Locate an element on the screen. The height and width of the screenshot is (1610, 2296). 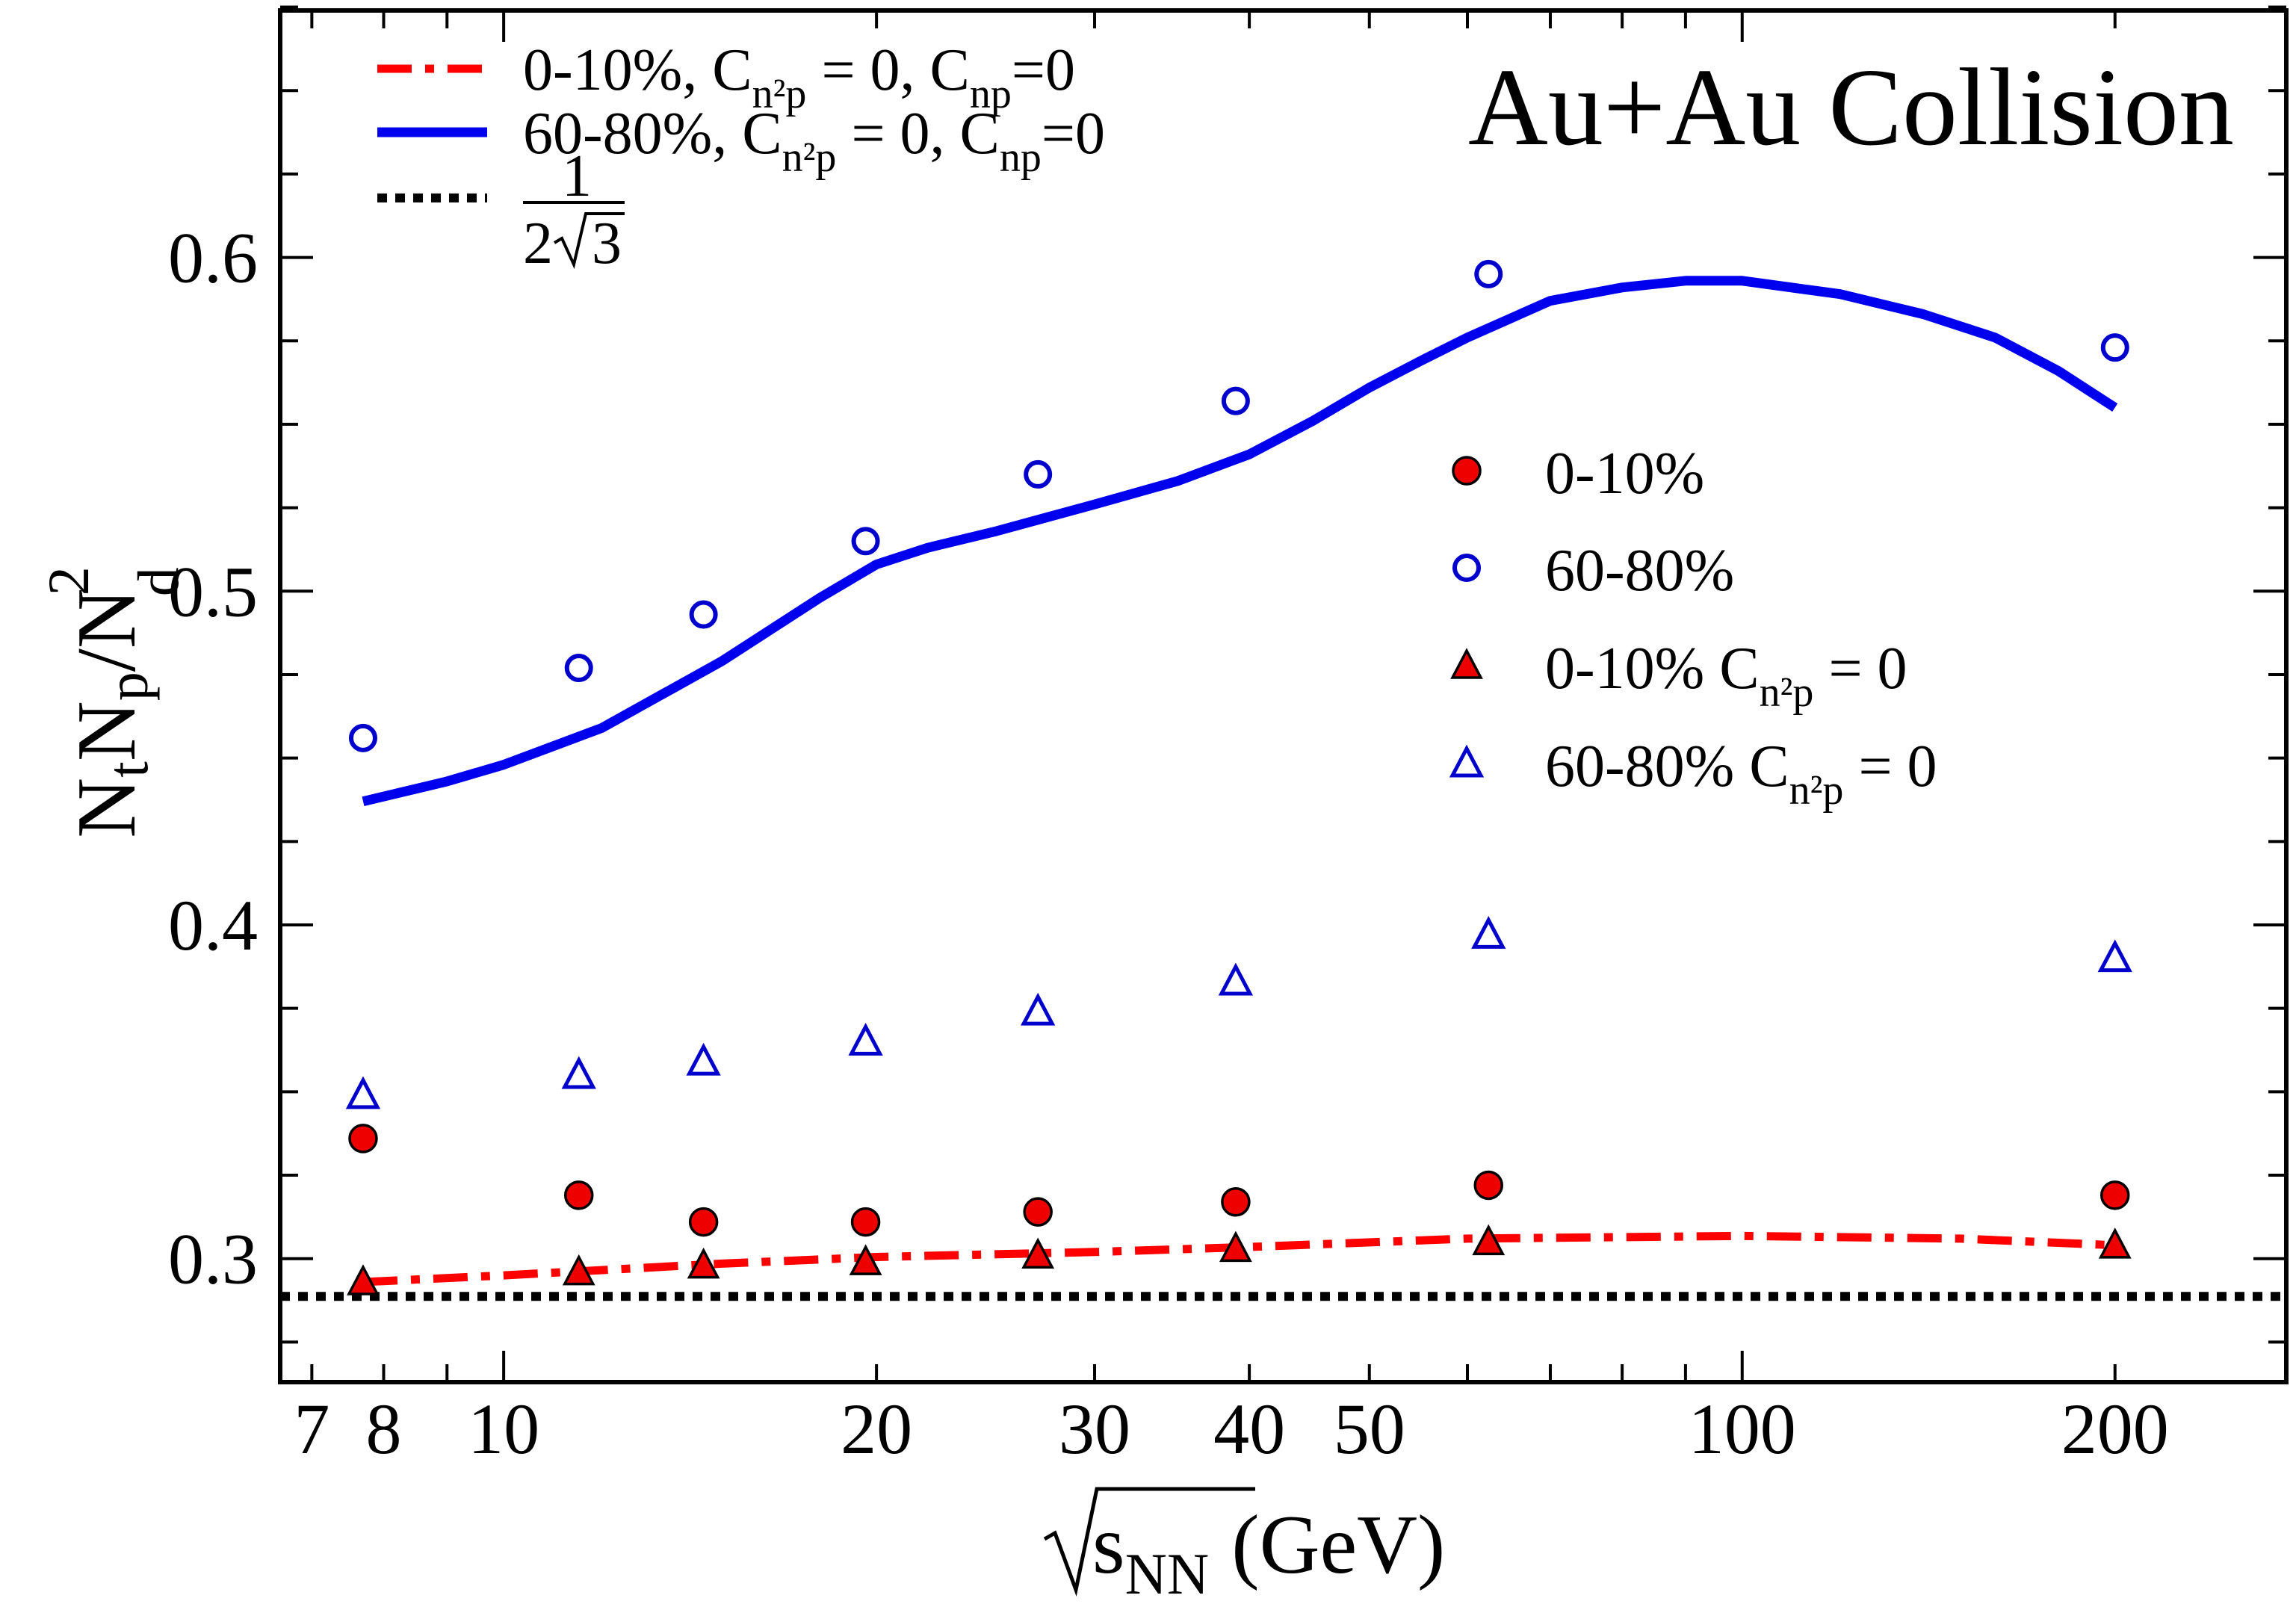
x-tick-label: 50 is located at coordinates (1369, 1429).